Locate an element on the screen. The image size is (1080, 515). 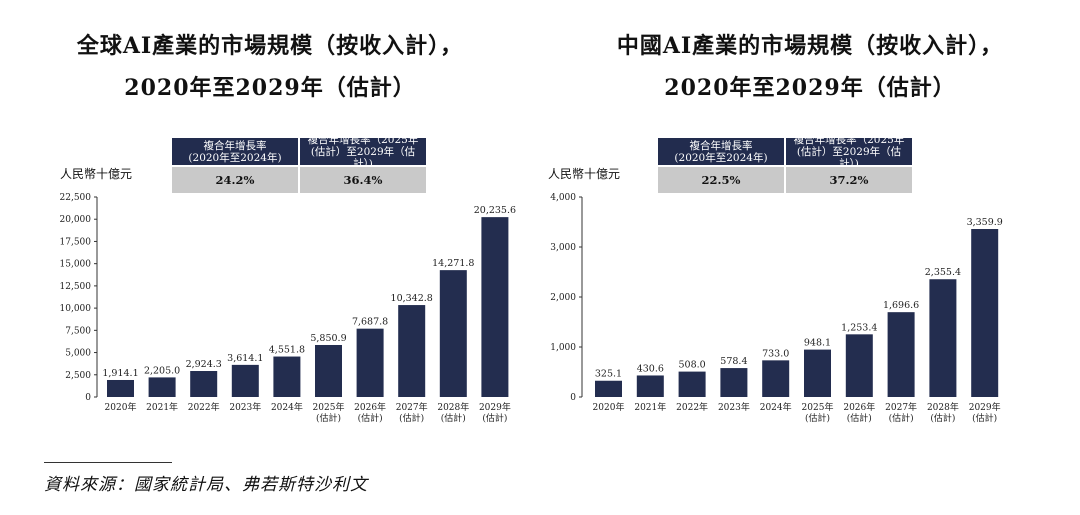
y-tick-label: 1,000 is located at coordinates (563, 348).